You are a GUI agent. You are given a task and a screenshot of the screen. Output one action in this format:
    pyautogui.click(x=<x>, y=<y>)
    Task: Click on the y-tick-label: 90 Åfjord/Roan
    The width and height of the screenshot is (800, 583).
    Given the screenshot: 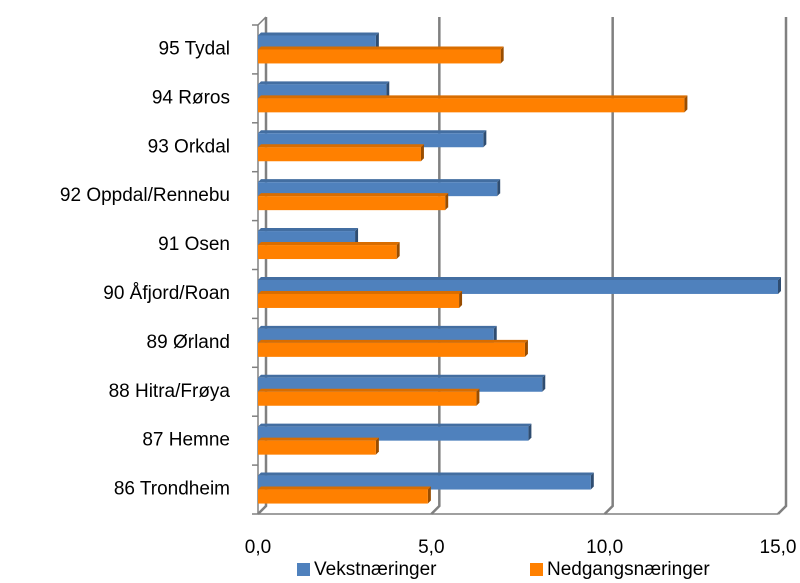 What is the action you would take?
    pyautogui.click(x=166, y=293)
    